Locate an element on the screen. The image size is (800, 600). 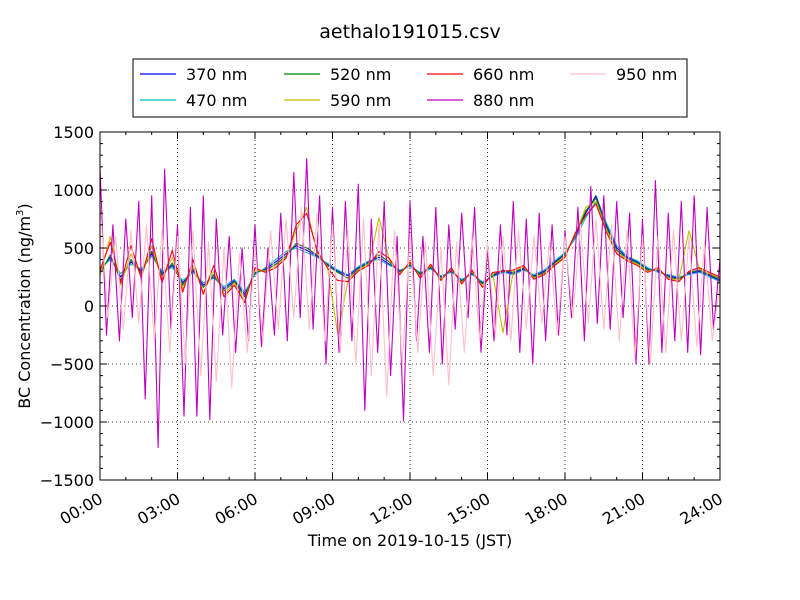
x-tick-label: 03:00 is located at coordinates (158, 509).